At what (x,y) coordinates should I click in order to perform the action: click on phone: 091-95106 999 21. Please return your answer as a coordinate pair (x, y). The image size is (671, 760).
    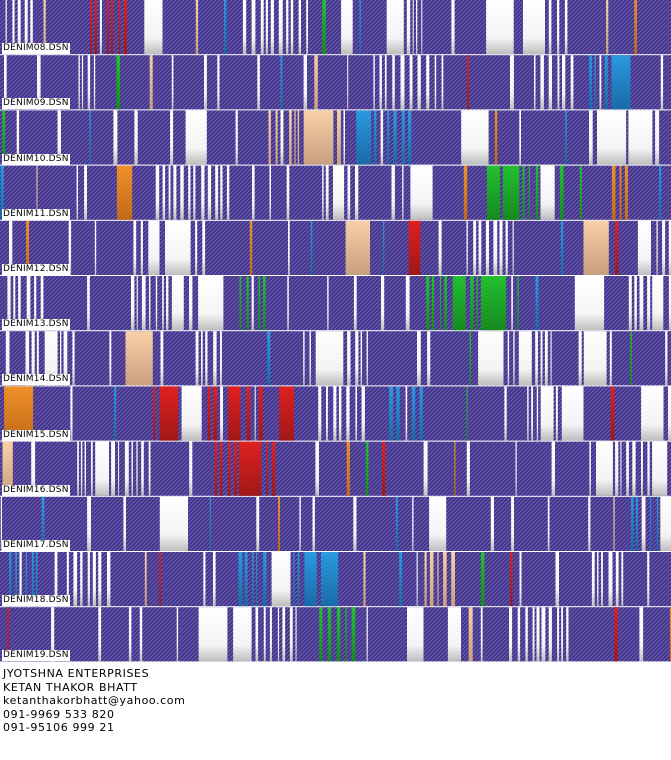
    Looking at the image, I should click on (59, 727).